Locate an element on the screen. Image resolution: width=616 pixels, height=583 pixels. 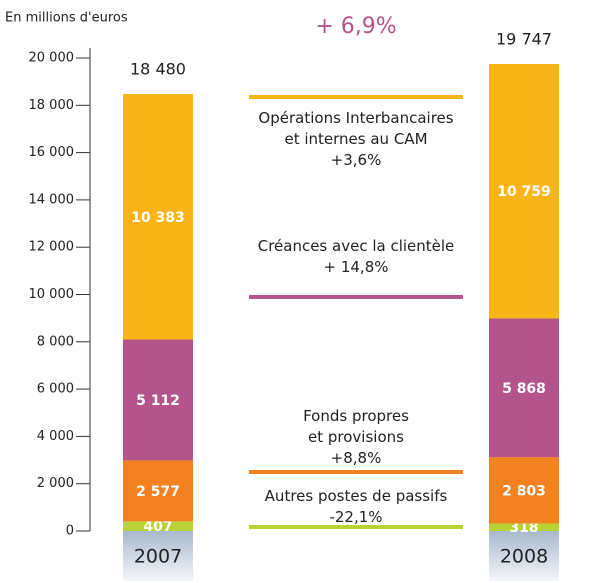
y-tick-label: 18 000 is located at coordinates (52, 105).